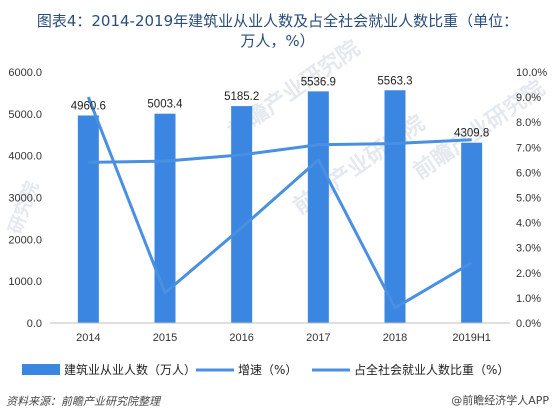 The image size is (555, 420). What do you see at coordinates (25, 282) in the screenshot?
I see `left-axis-tick: 1000.0` at bounding box center [25, 282].